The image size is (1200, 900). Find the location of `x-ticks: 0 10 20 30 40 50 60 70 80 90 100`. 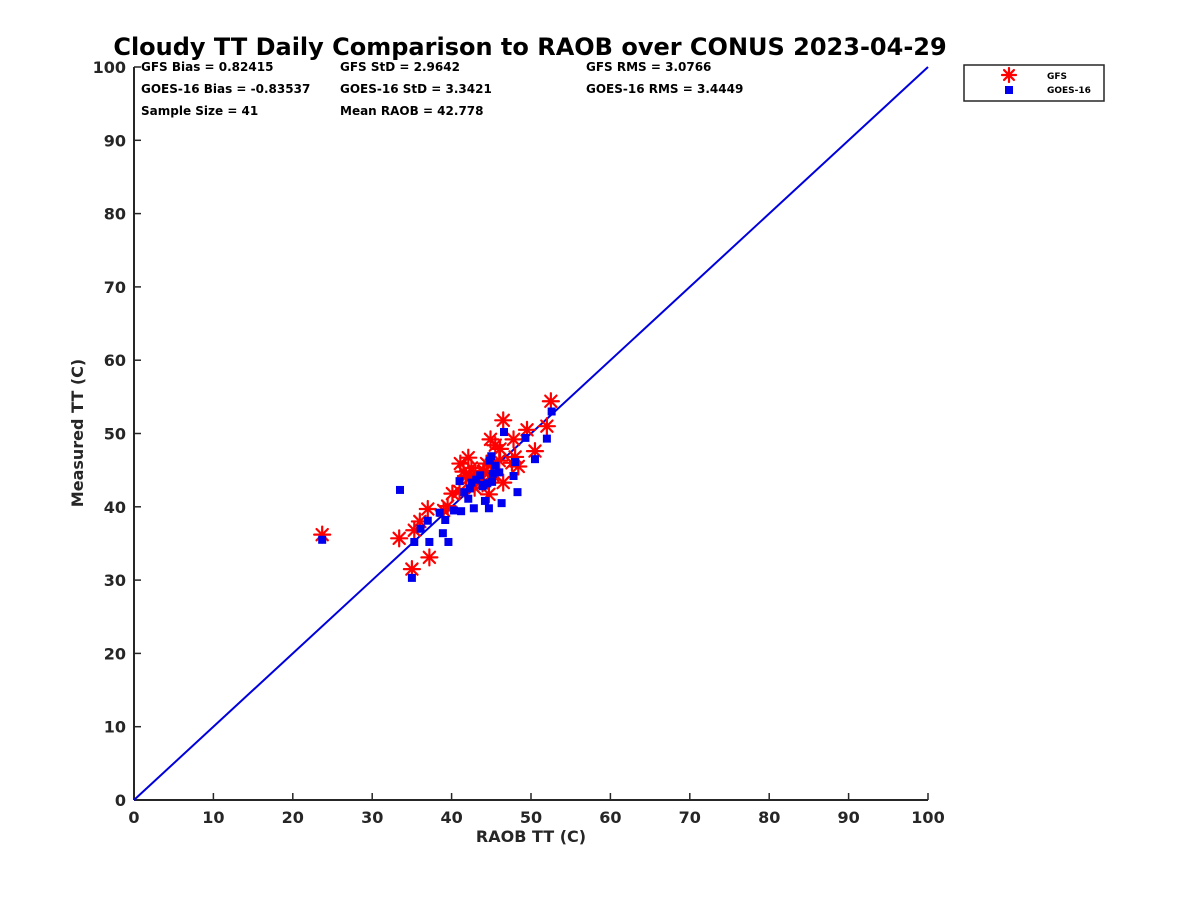

x-ticks: 0 10 20 30 40 50 60 70 80 90 100 is located at coordinates (536, 810).